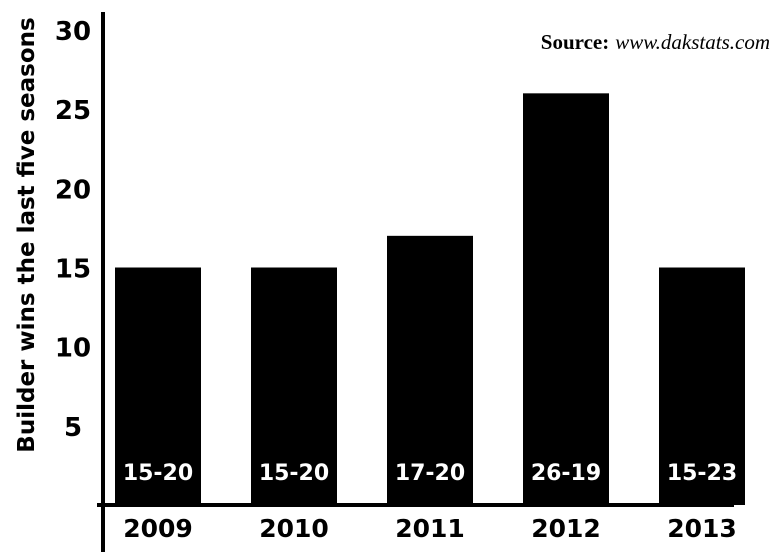 This screenshot has height=555, width=773. Describe the element at coordinates (73, 230) in the screenshot. I see `y-axis-ticks: 5 10 15 20 25 30` at that location.